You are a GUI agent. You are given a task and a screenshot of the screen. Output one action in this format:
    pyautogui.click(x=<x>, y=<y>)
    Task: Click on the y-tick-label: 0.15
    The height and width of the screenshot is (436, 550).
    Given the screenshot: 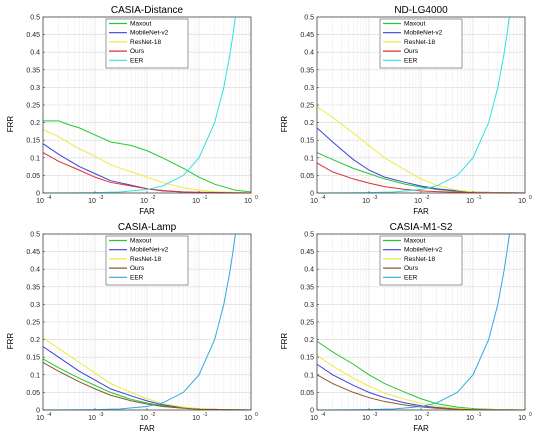 What is the action you would take?
    pyautogui.click(x=307, y=141)
    